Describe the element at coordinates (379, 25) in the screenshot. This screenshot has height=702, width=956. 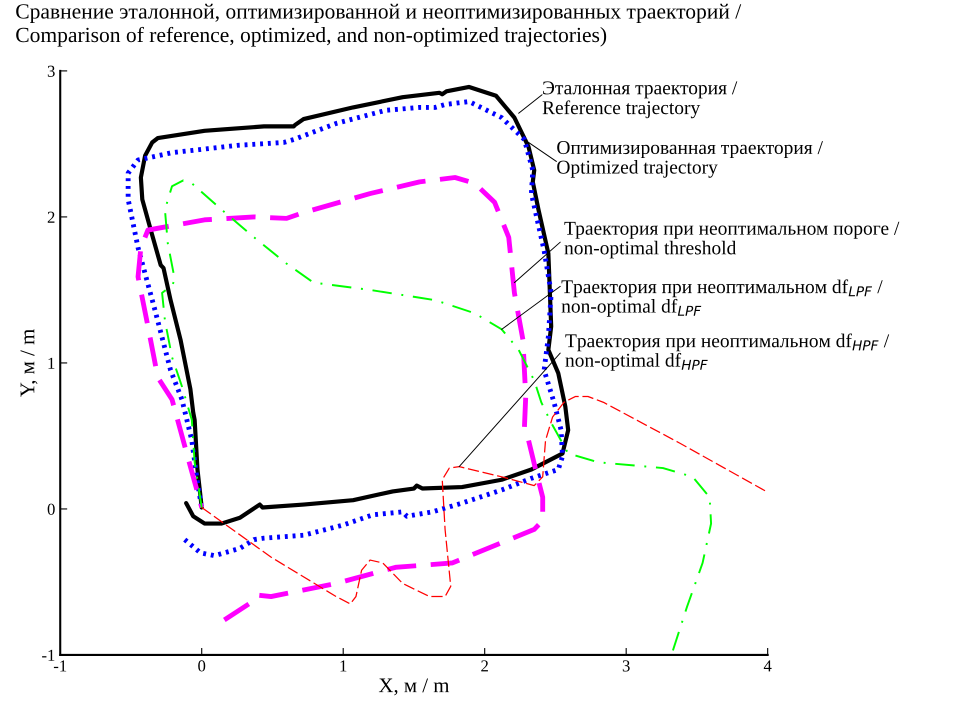
I see `chart-title: Сравнение эталонной, оптимизированной и неоптимизированных траекторий / Comparison of reference, optimized, and non-optimized trajectories)` at that location.